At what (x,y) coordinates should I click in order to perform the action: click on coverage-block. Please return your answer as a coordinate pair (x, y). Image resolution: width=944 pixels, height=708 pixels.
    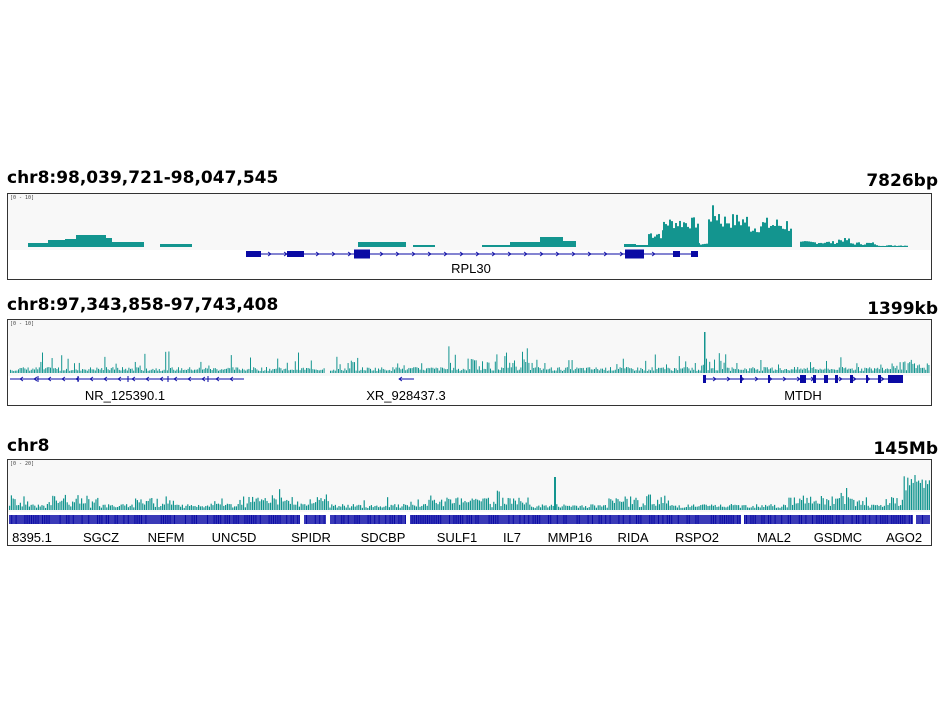
    Looking at the image, I should click on (569, 244).